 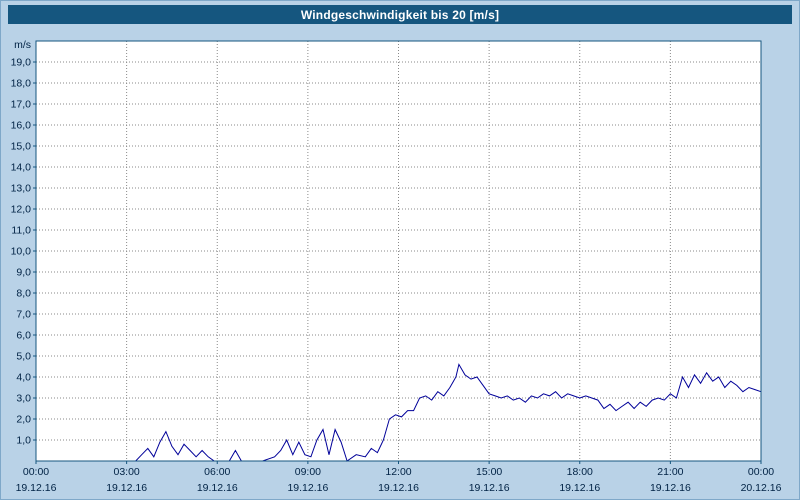 I want to click on x-tick-time: 15:00, so click(x=489, y=472).